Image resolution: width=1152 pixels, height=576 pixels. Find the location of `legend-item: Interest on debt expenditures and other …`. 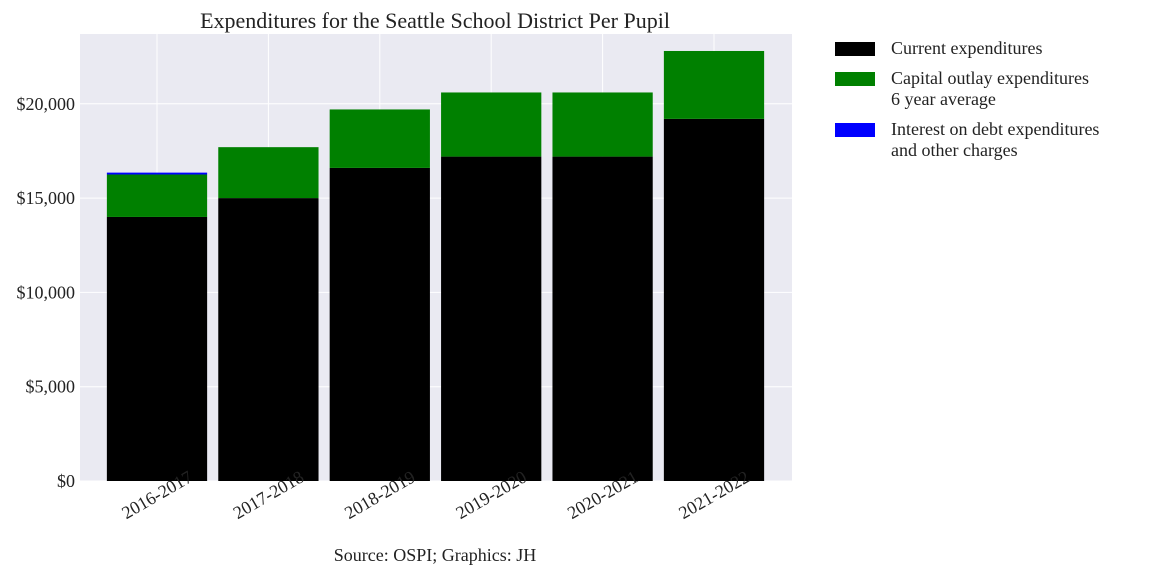

legend-item: Interest on debt expenditures and other … is located at coordinates (990, 140).